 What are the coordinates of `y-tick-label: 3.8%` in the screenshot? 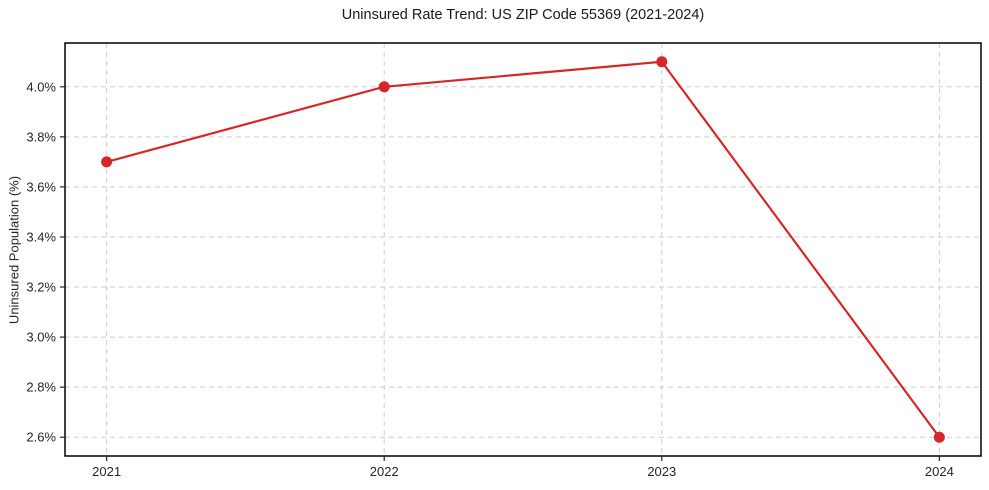 It's located at (41, 136).